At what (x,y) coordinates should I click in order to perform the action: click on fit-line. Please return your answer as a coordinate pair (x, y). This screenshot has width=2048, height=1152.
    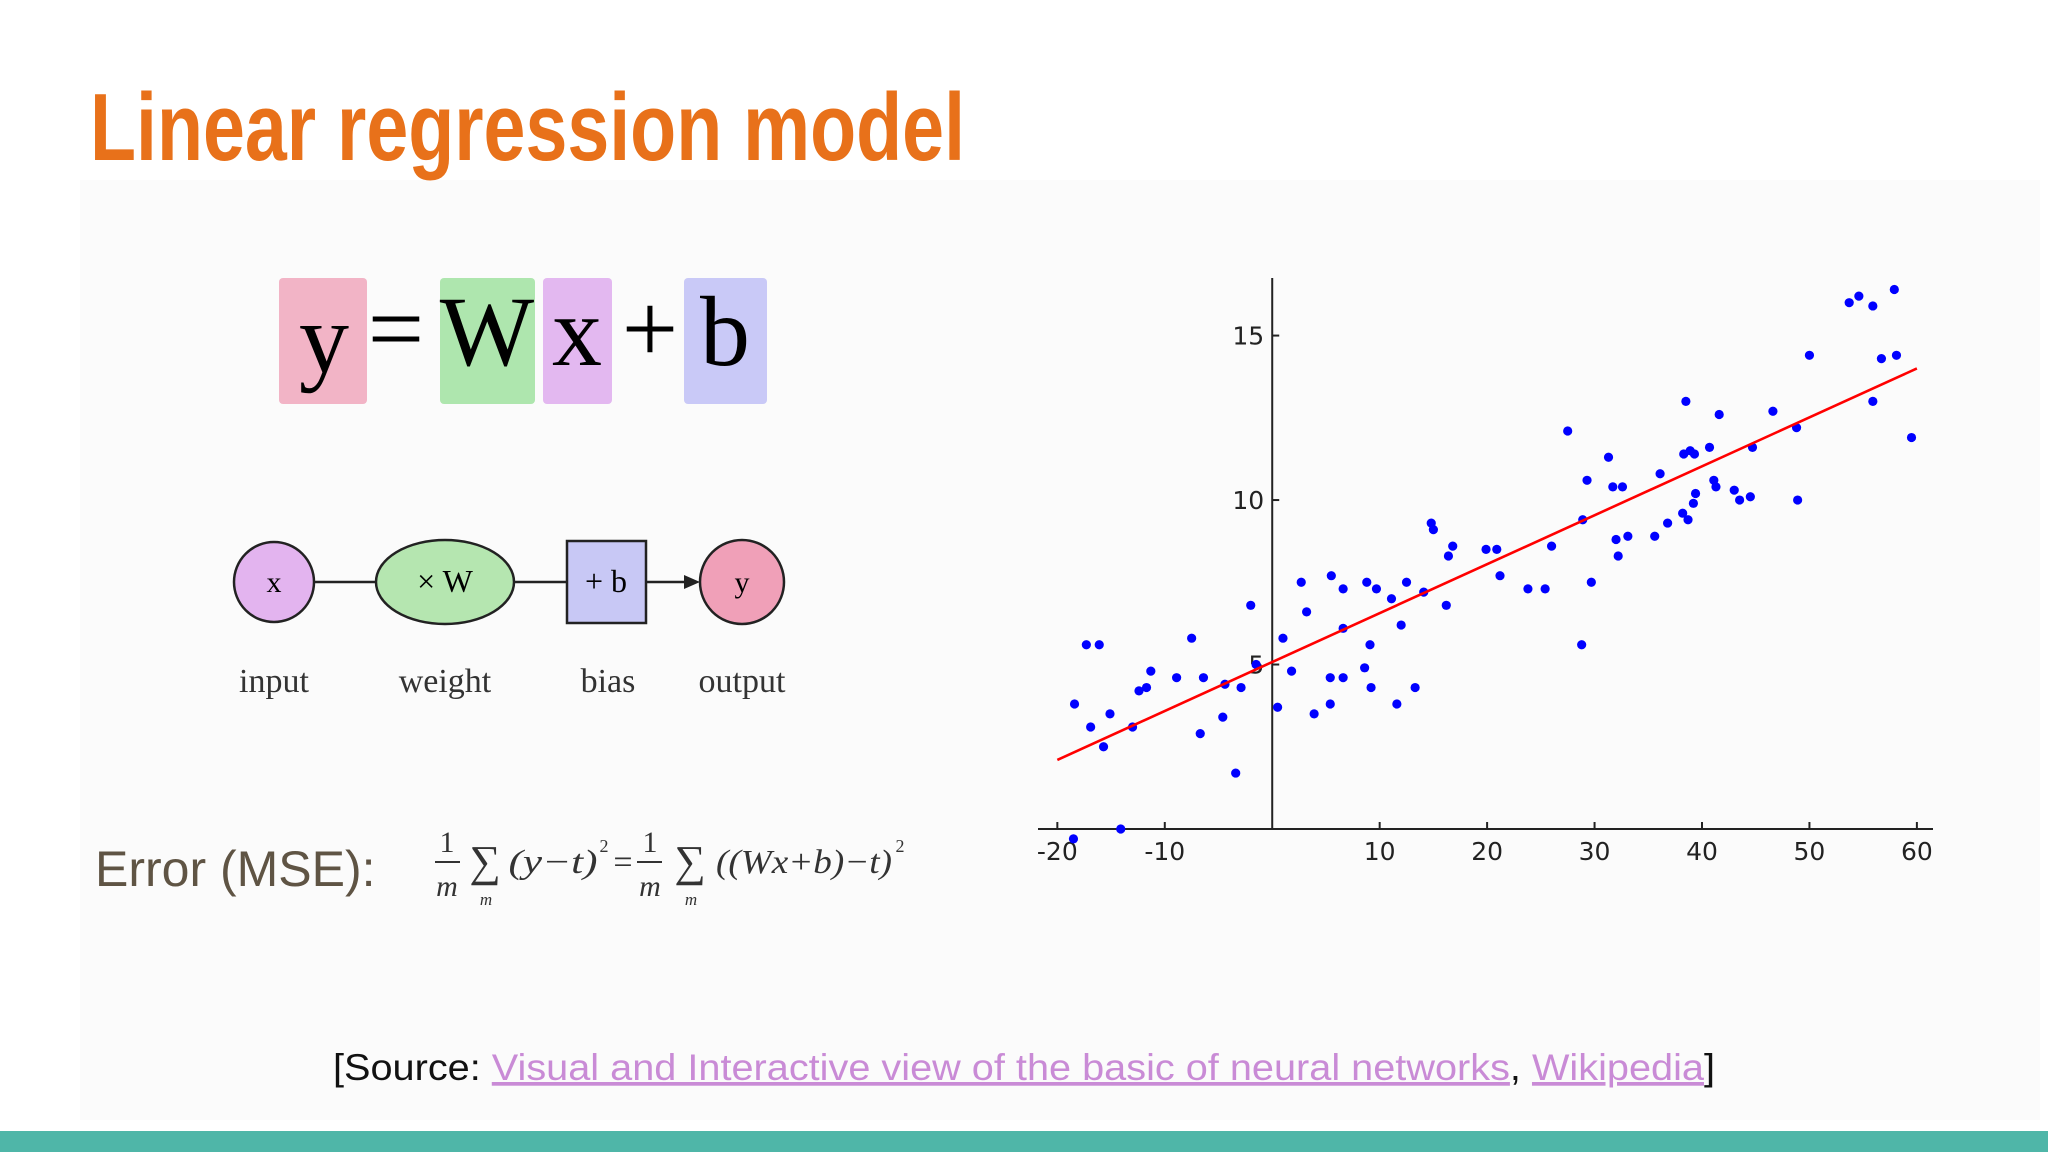
    Looking at the image, I should click on (1487, 564).